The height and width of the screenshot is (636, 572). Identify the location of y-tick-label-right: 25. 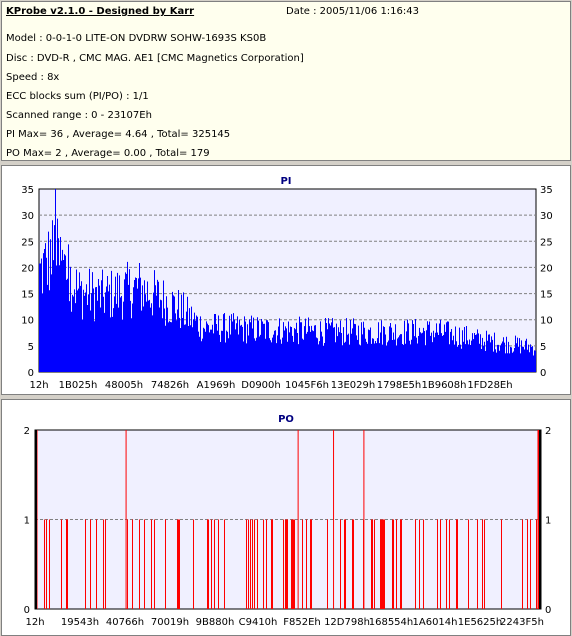
(546, 242).